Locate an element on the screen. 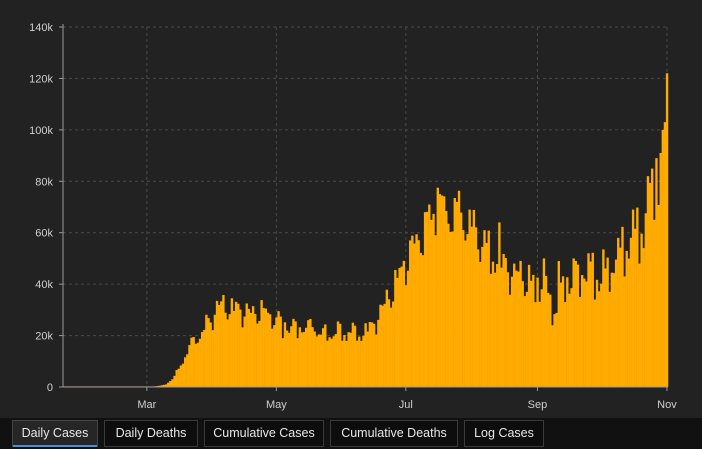  tab-daily-cases: Daily Cases is located at coordinates (55, 433).